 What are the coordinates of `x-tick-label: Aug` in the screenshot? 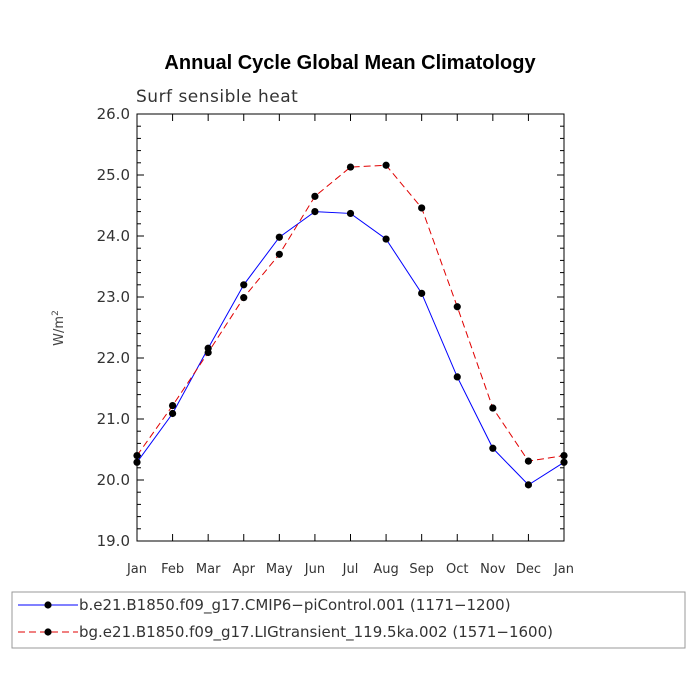 It's located at (385, 569).